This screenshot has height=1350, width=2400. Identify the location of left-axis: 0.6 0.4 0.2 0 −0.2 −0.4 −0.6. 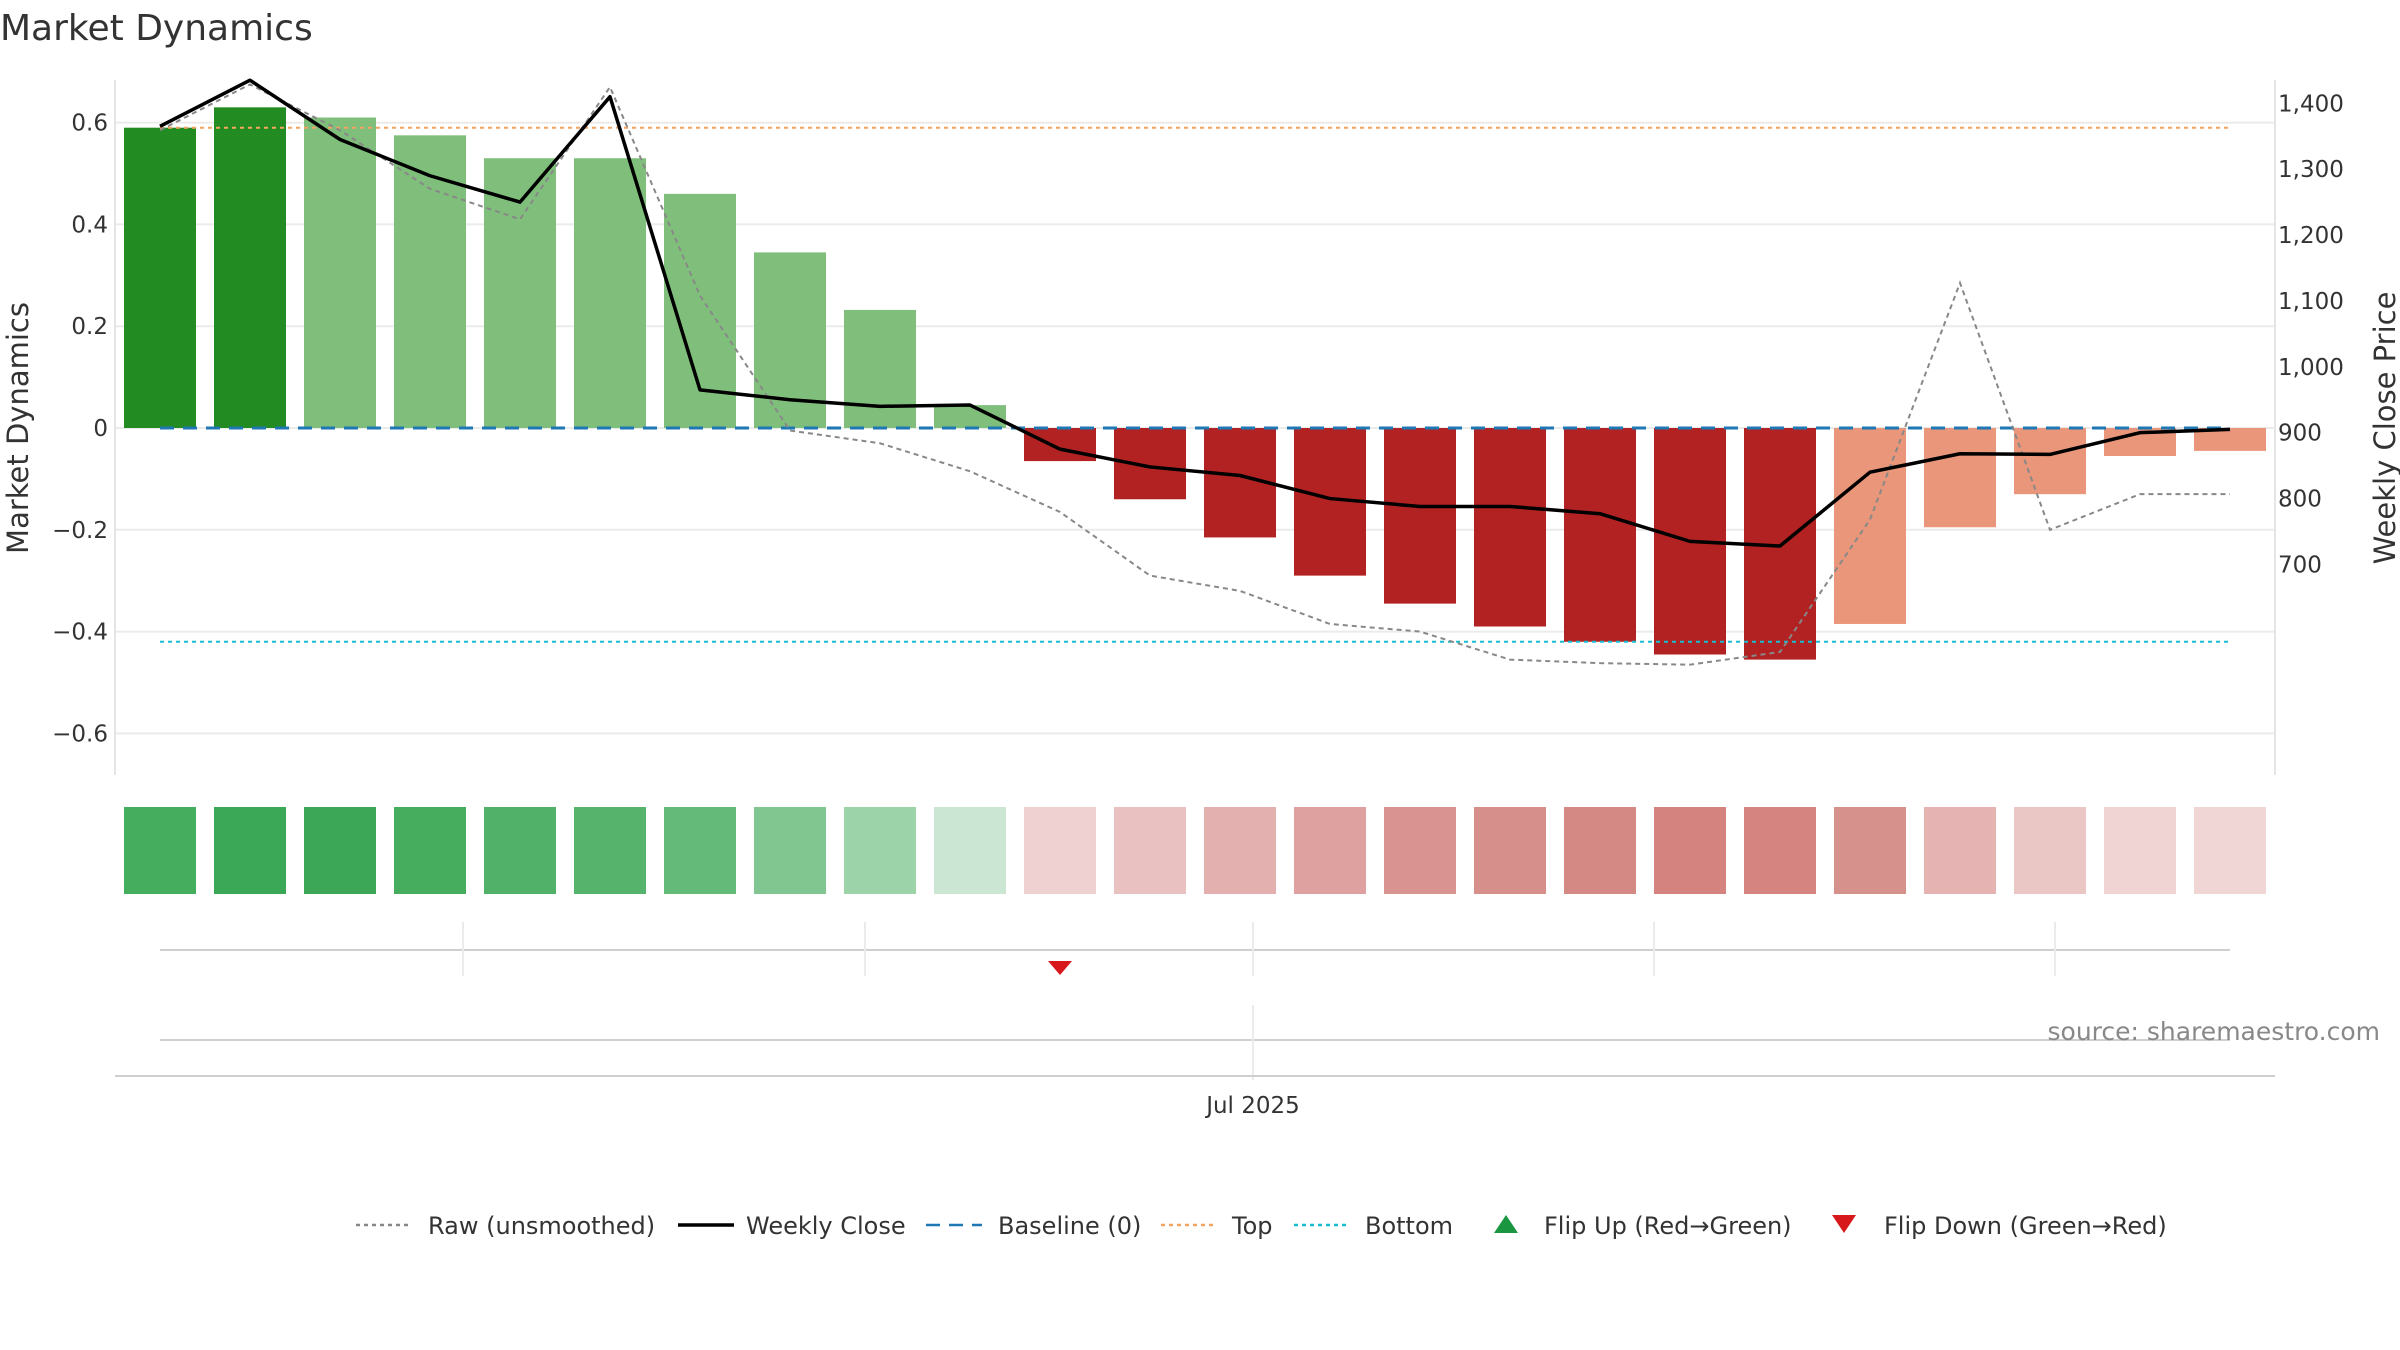
(84, 427).